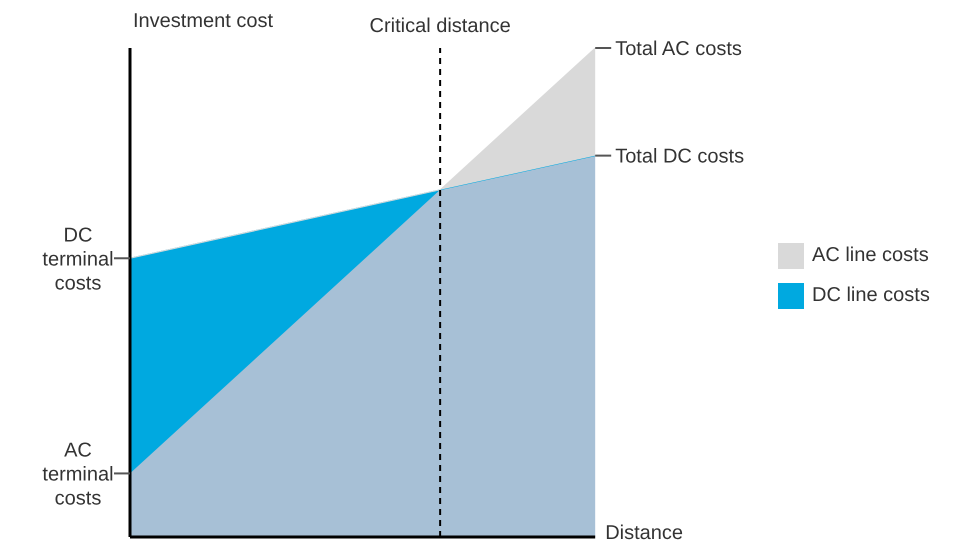 The image size is (978, 550). I want to click on text: Total DC costs, so click(679, 157).